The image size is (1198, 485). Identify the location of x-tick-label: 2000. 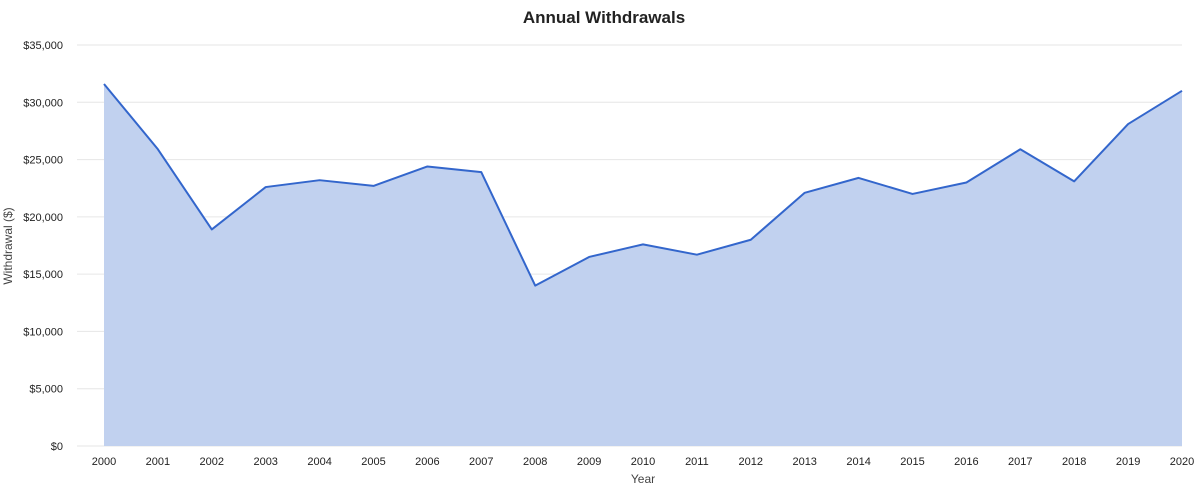
(104, 462).